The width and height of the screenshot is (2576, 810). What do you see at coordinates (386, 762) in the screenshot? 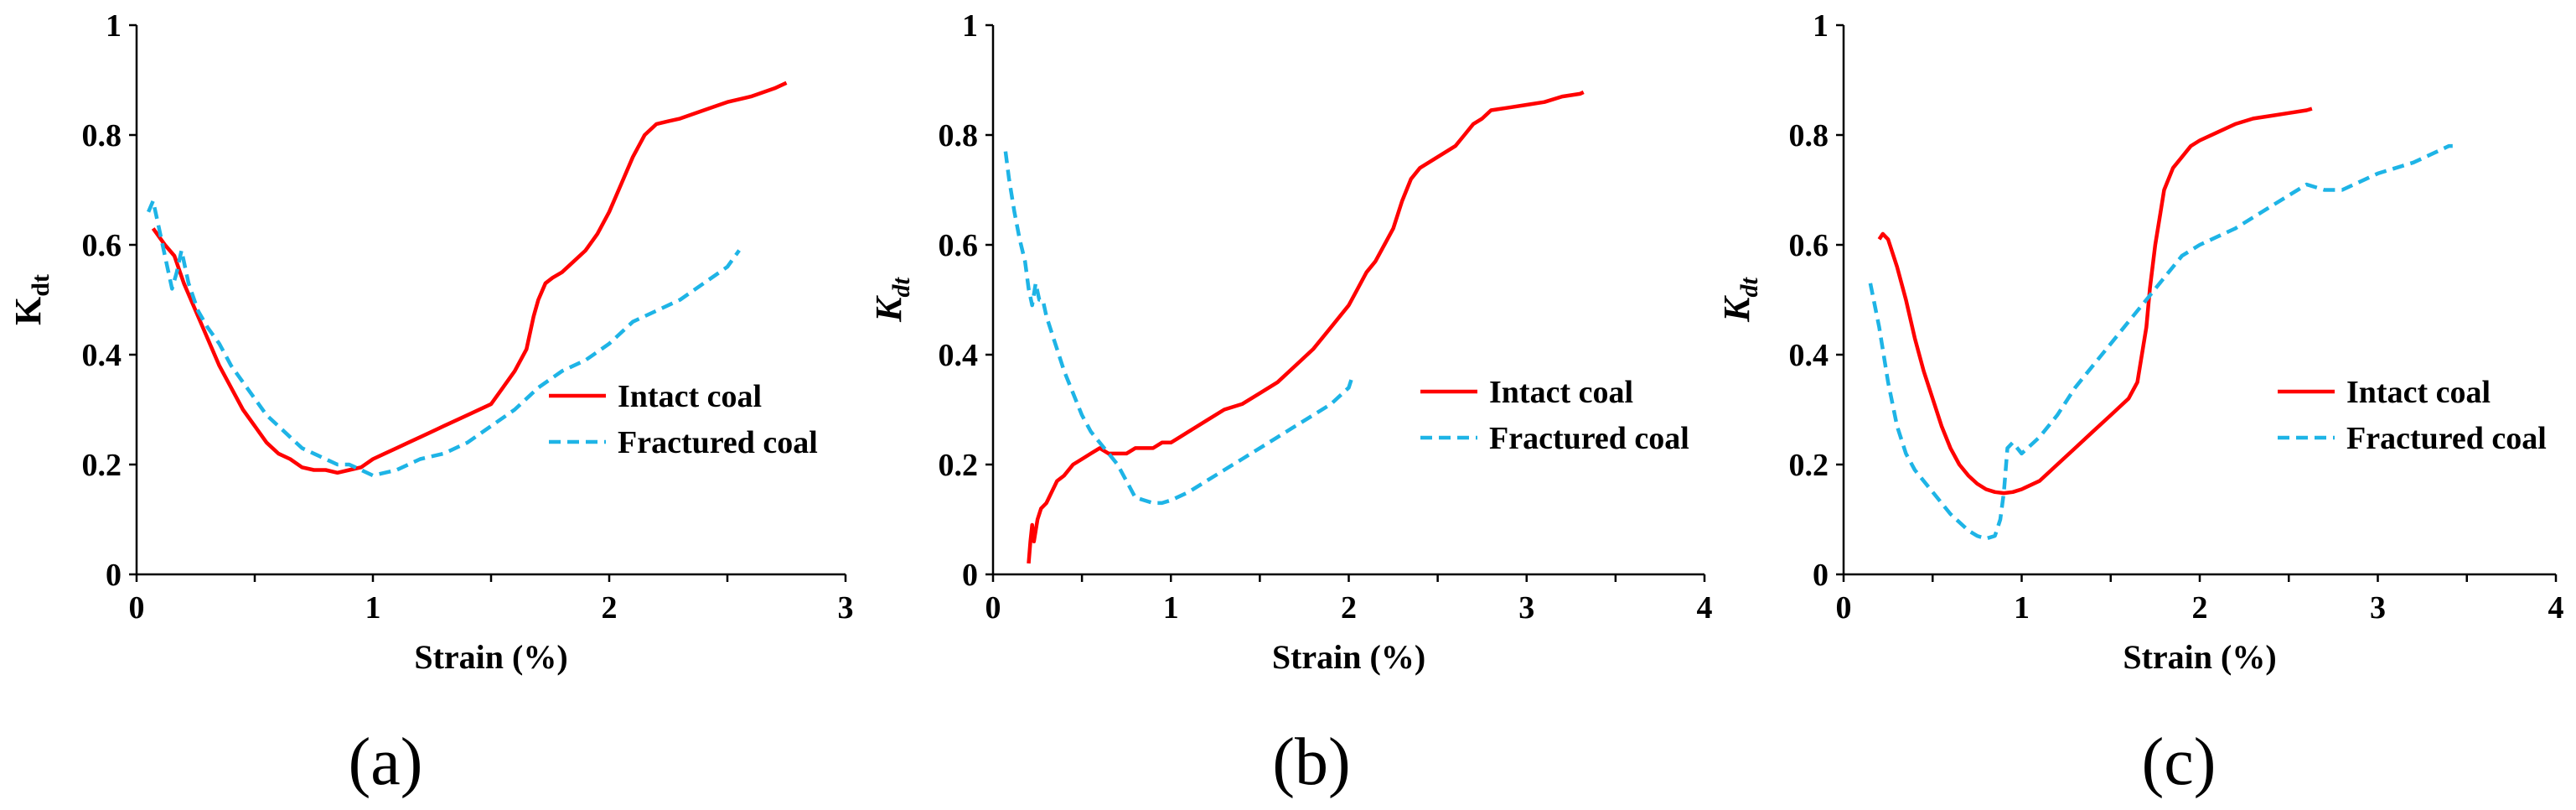
I see `panel-label: (a)` at bounding box center [386, 762].